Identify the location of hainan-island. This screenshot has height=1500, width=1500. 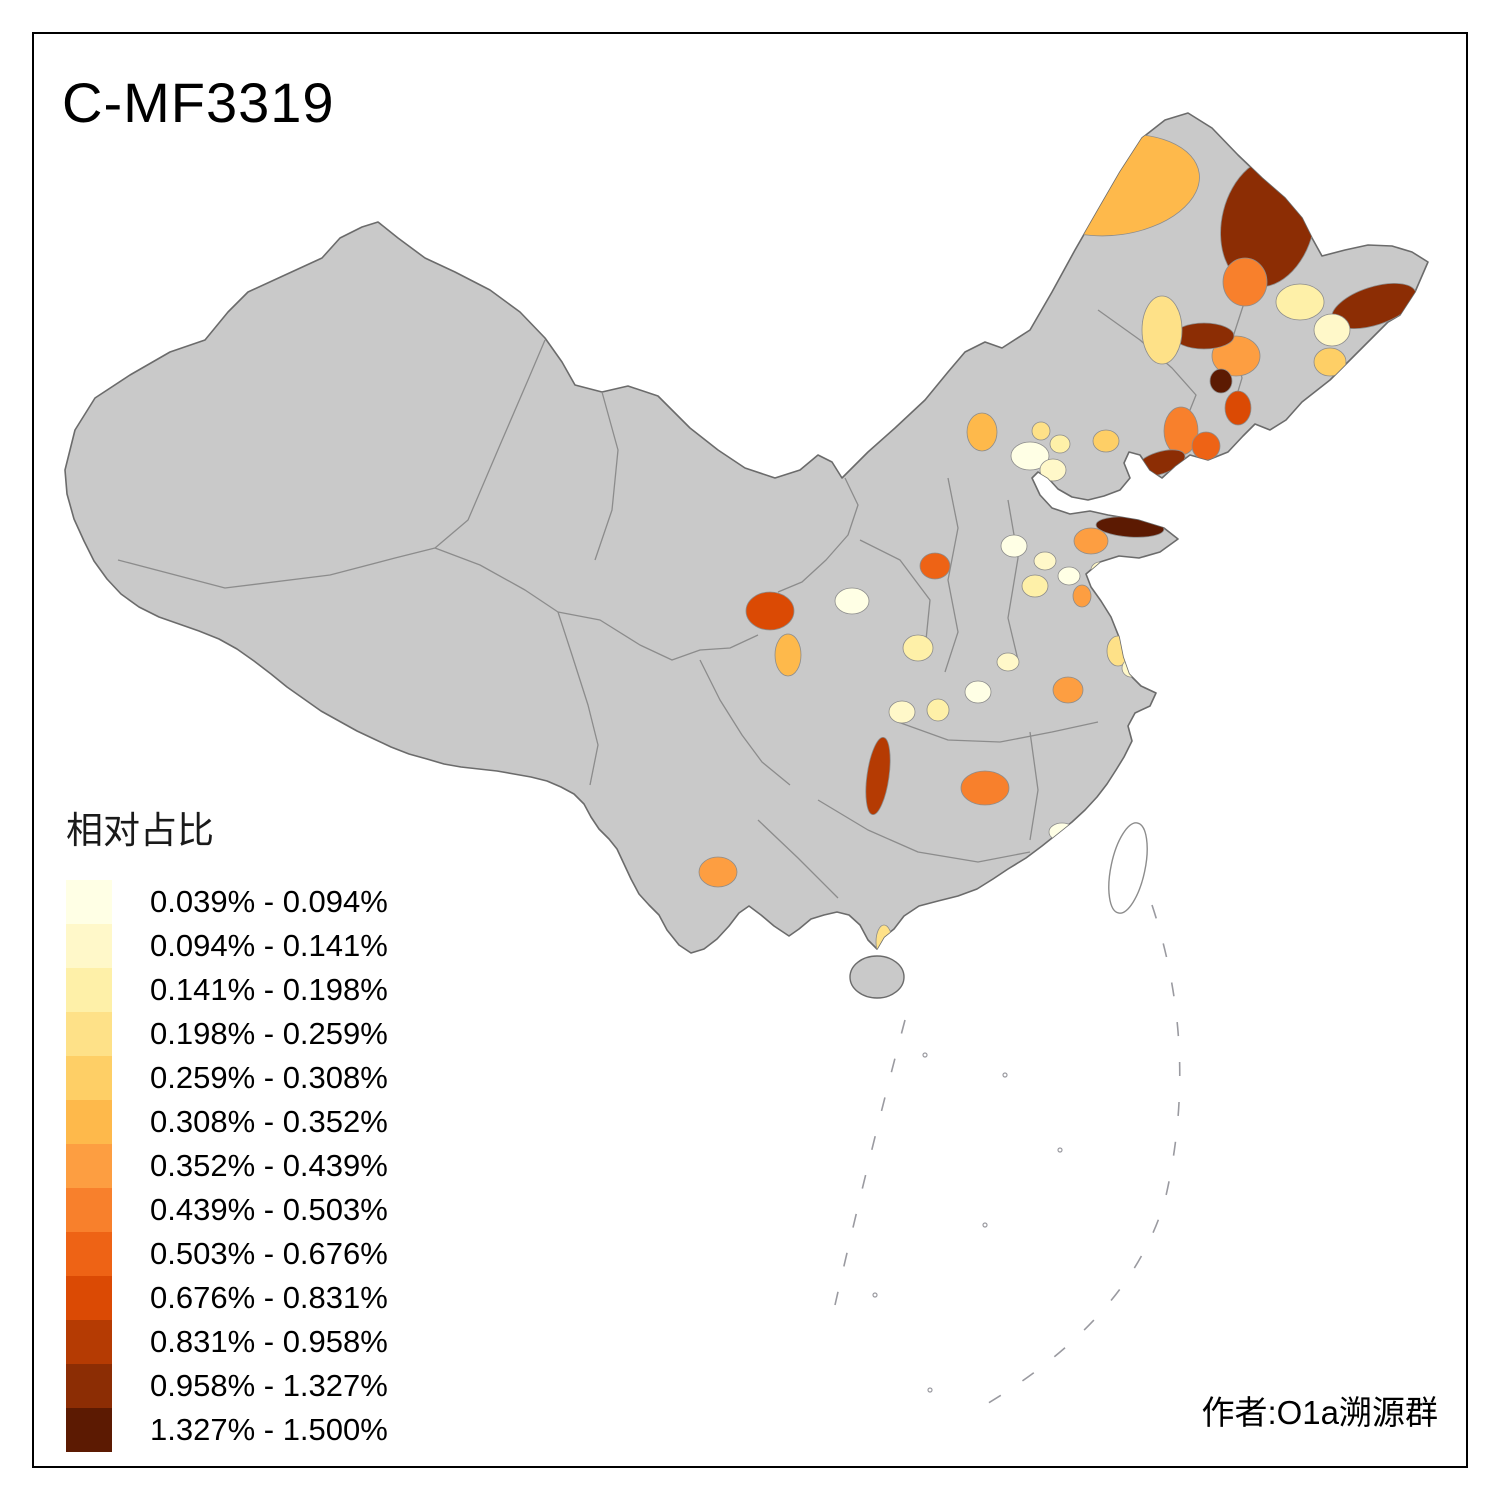
(877, 977).